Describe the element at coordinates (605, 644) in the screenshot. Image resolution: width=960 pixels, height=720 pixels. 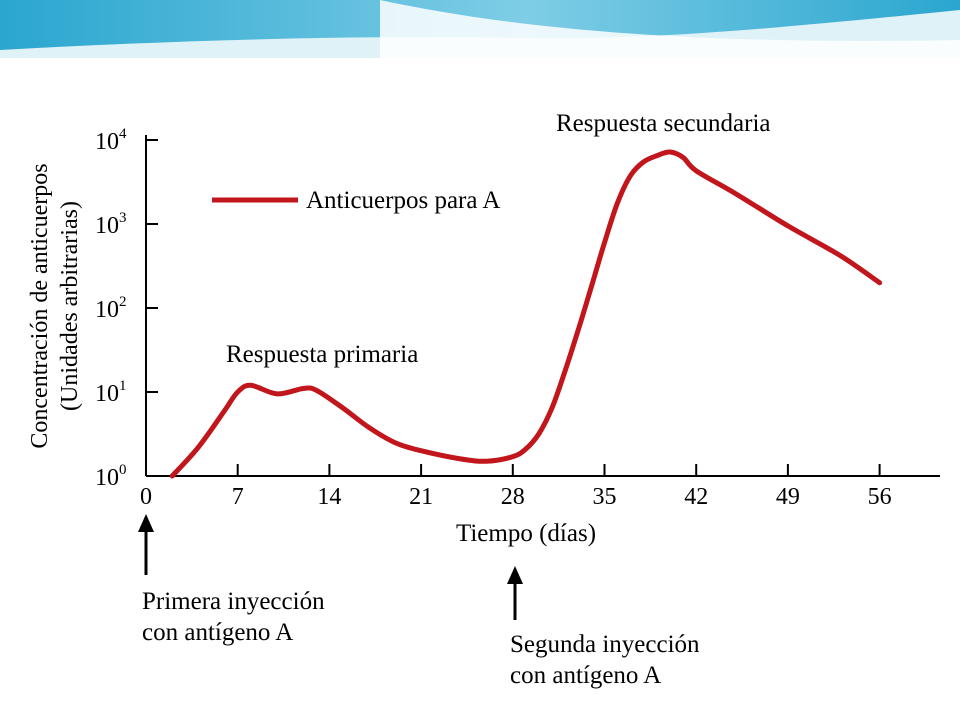
I see `second-injection-label-line1: Segunda inyección` at that location.